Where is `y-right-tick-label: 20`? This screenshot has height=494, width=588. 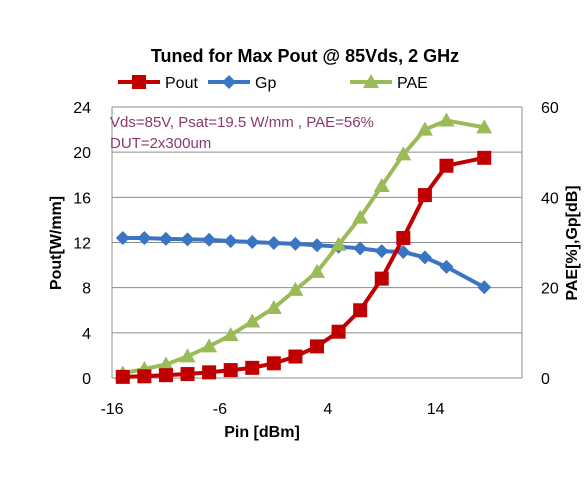
y-right-tick-label: 20 is located at coordinates (550, 289).